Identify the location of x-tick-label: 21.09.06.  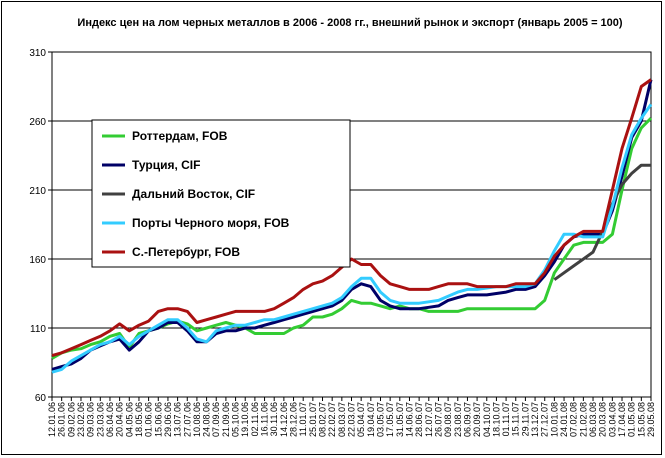
(226, 419).